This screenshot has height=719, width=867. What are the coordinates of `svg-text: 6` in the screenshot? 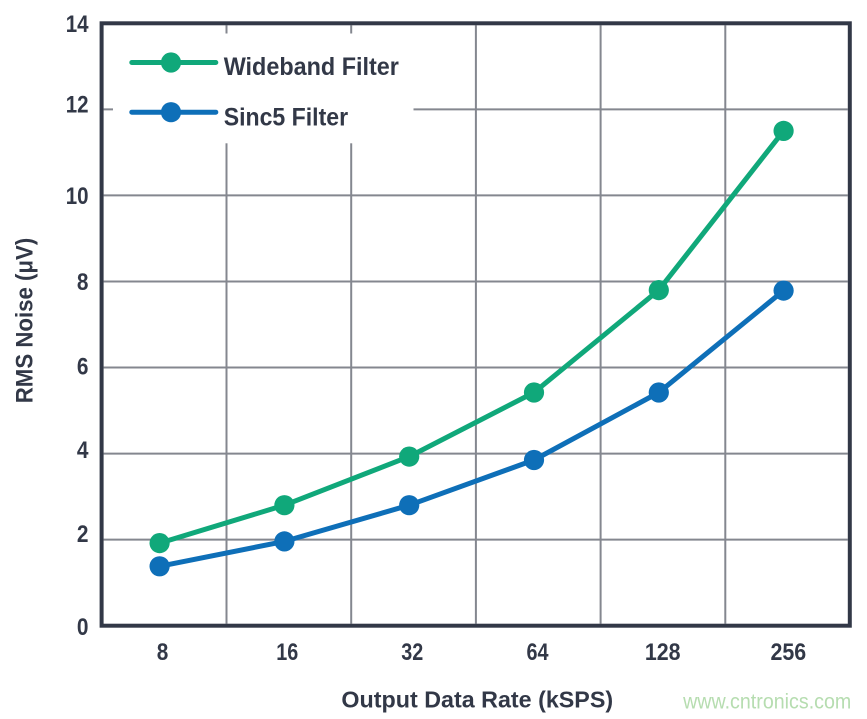 It's located at (83, 366).